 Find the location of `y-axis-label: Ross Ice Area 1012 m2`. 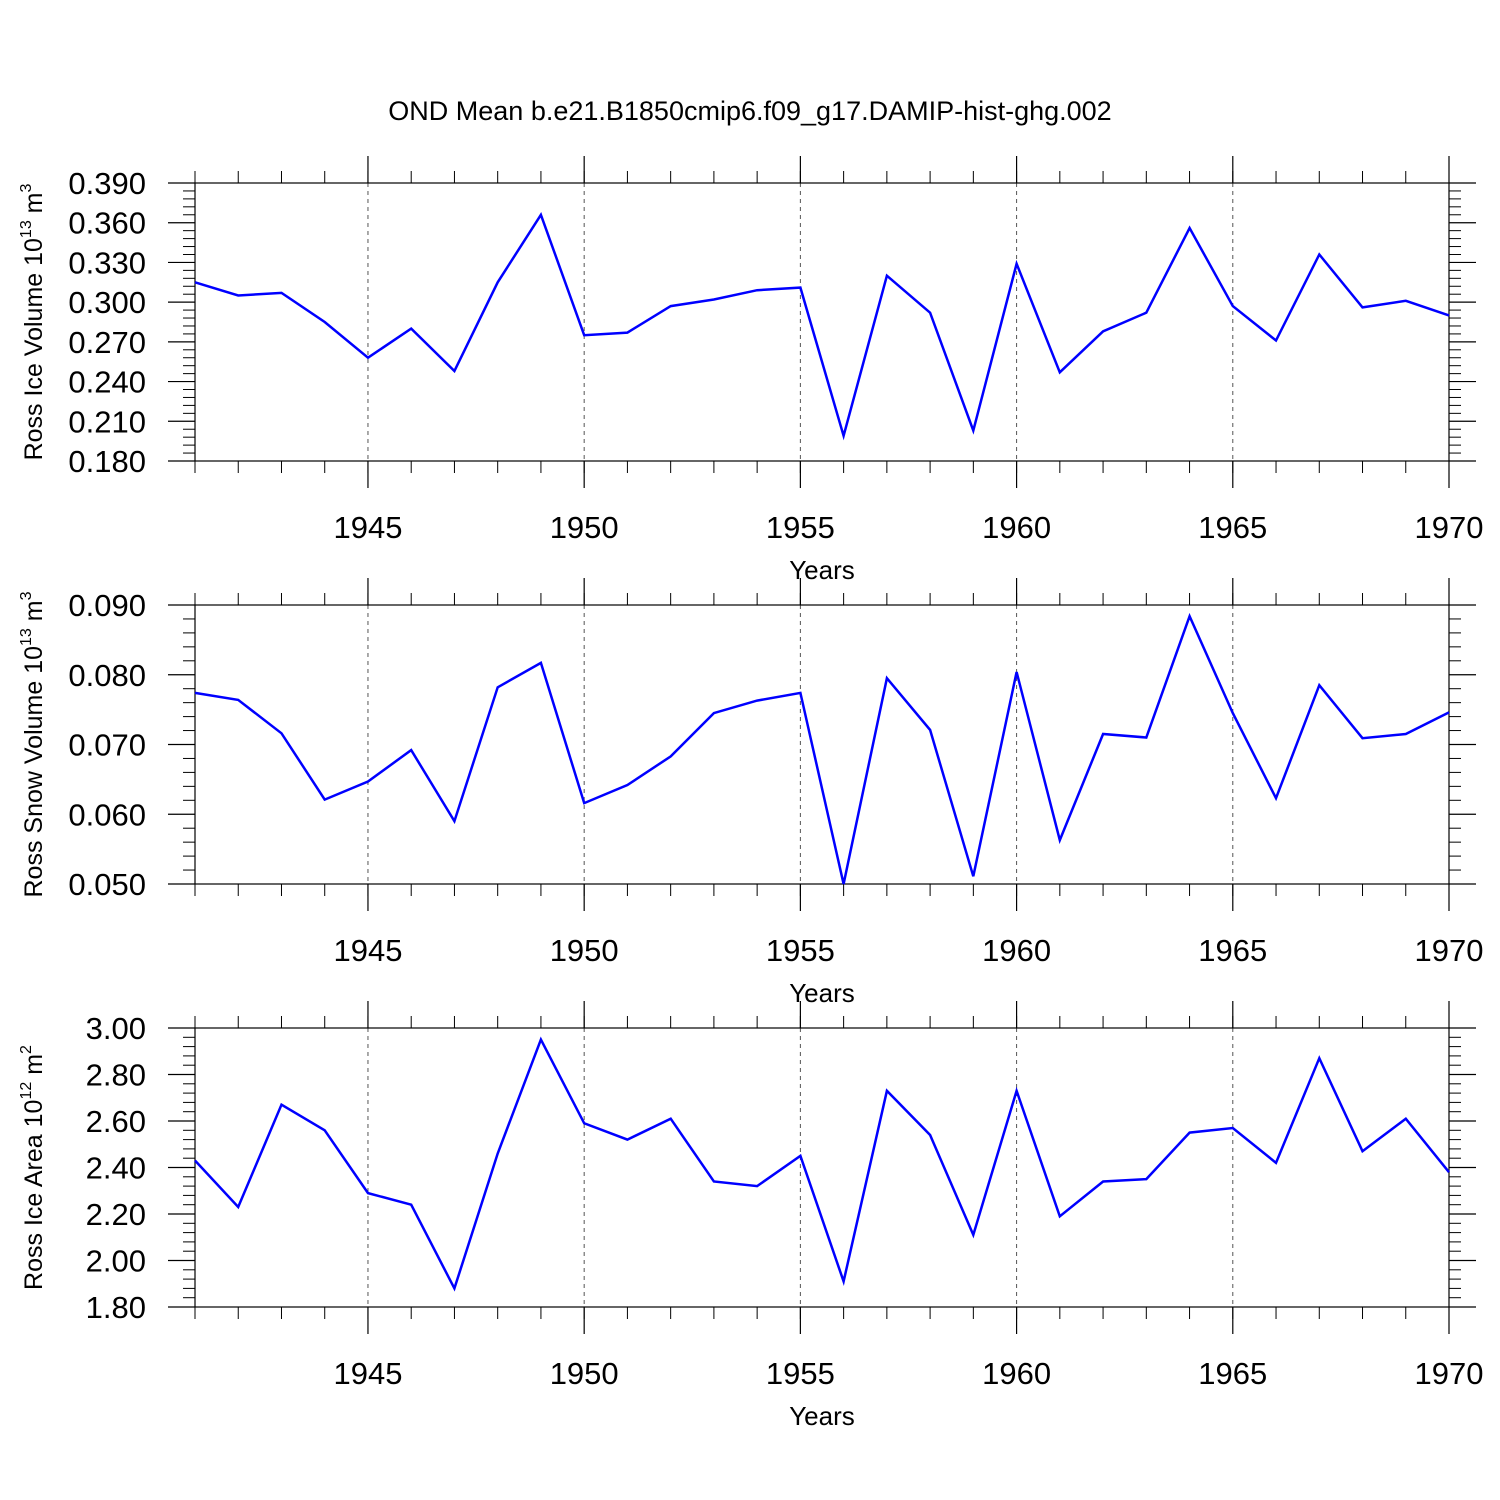

y-axis-label: Ross Ice Area 1012 m2 is located at coordinates (33, 1167).